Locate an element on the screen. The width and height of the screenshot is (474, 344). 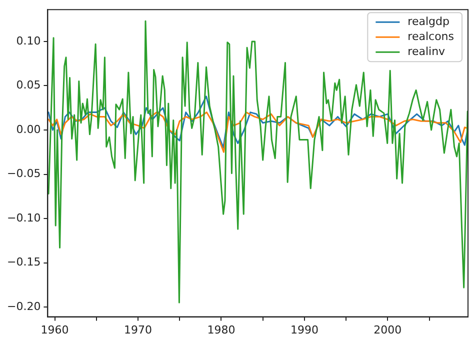
y-tick-label: −0.05 is located at coordinates (23, 173).